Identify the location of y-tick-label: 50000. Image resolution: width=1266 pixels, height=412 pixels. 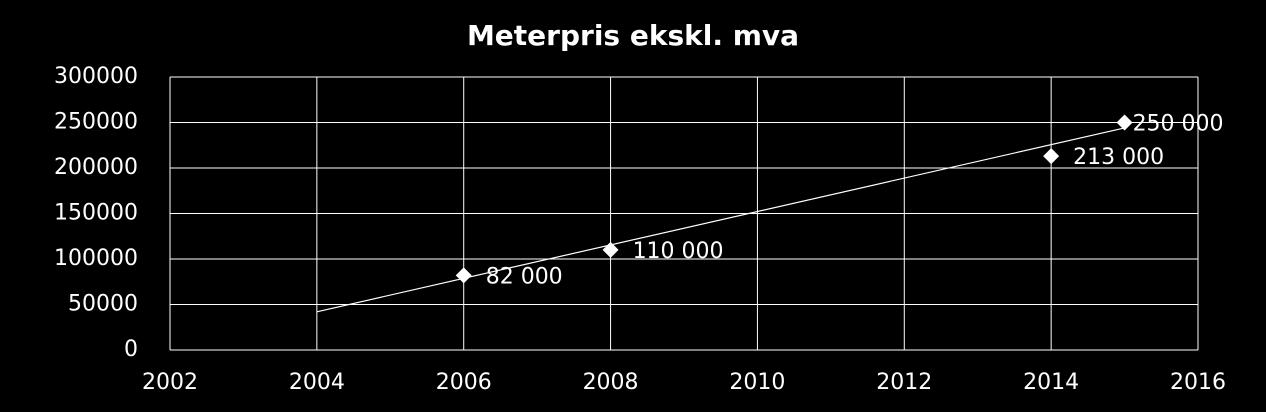
(103, 304).